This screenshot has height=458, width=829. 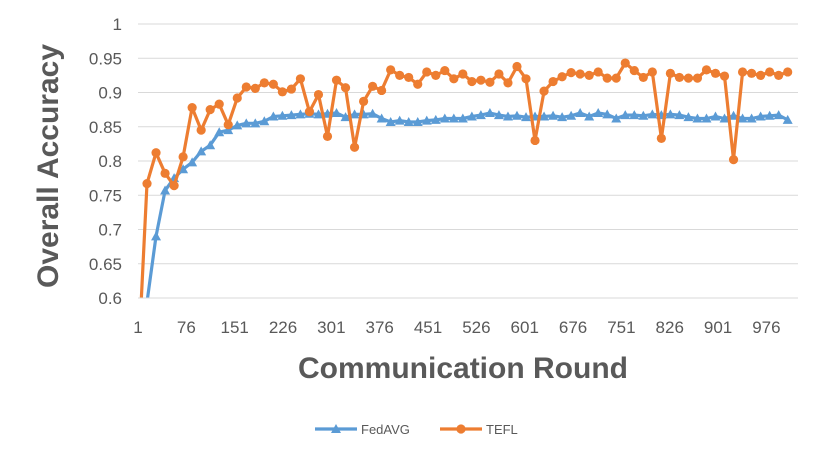 I want to click on legend-item-tefl: TEFL, so click(x=479, y=429).